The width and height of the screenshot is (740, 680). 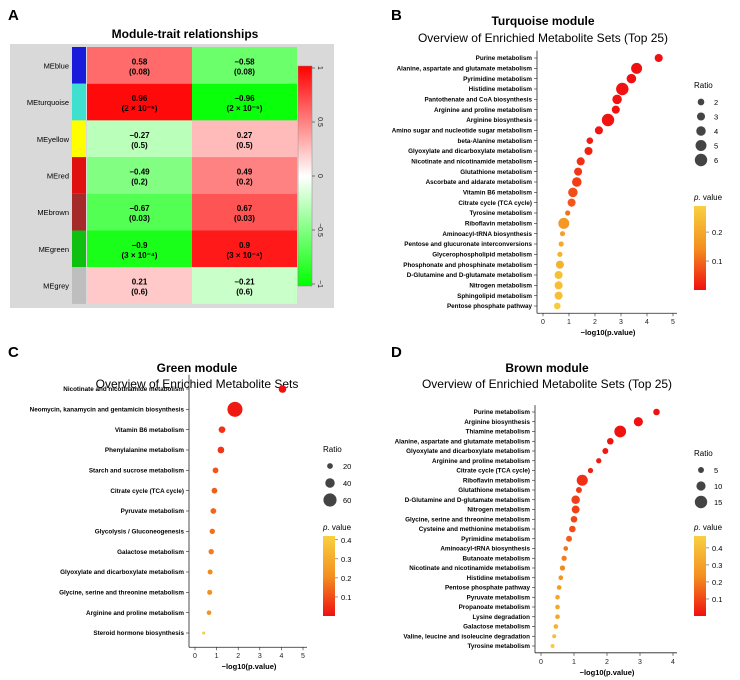 I want to click on pathway-label: Pyruvate metabolism, so click(x=499, y=597).